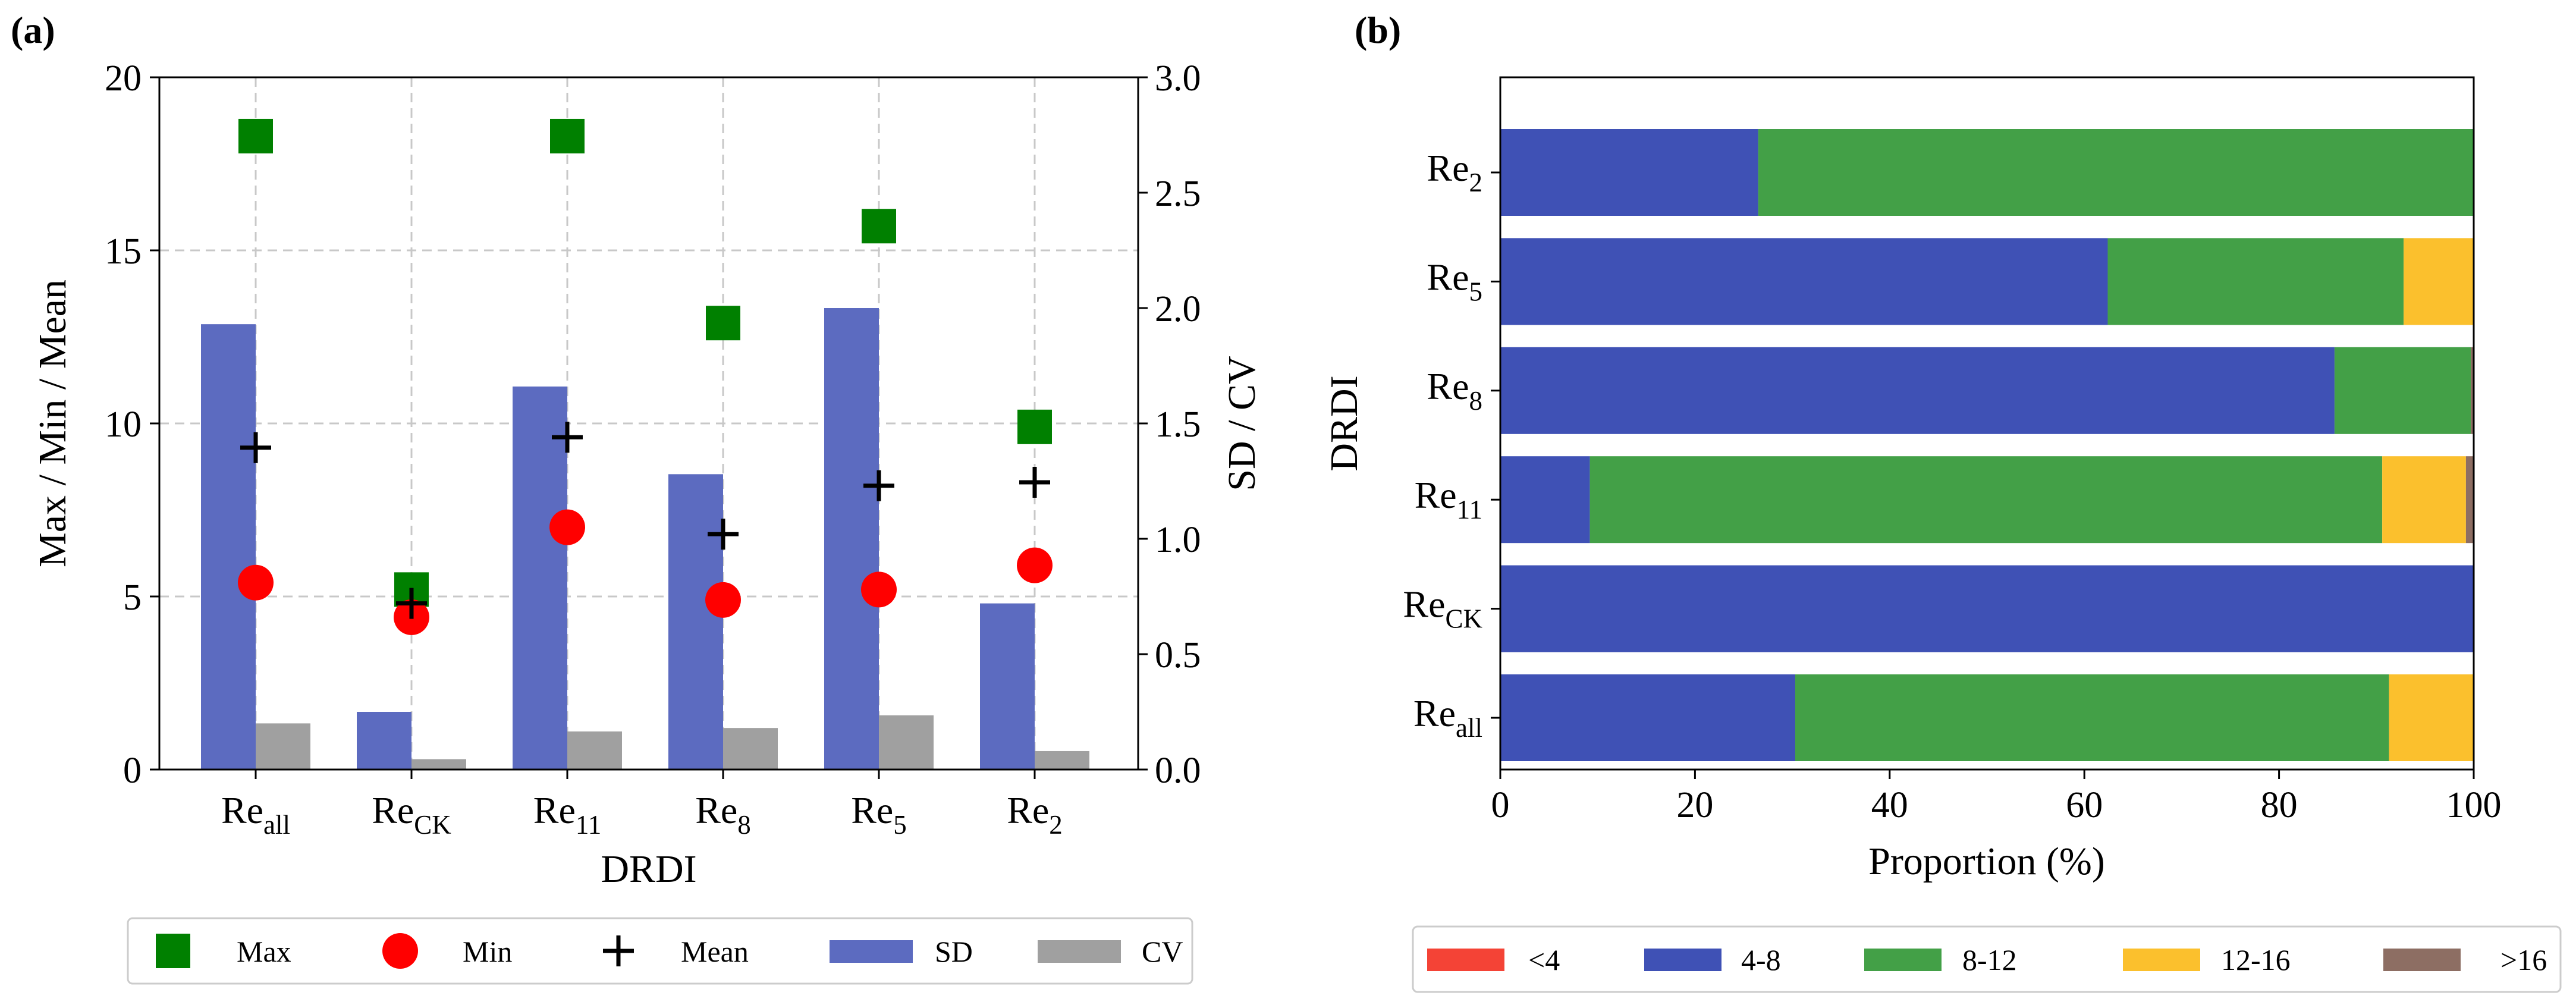  Describe the element at coordinates (255, 814) in the screenshot. I see `x-tick-label: Reall` at that location.